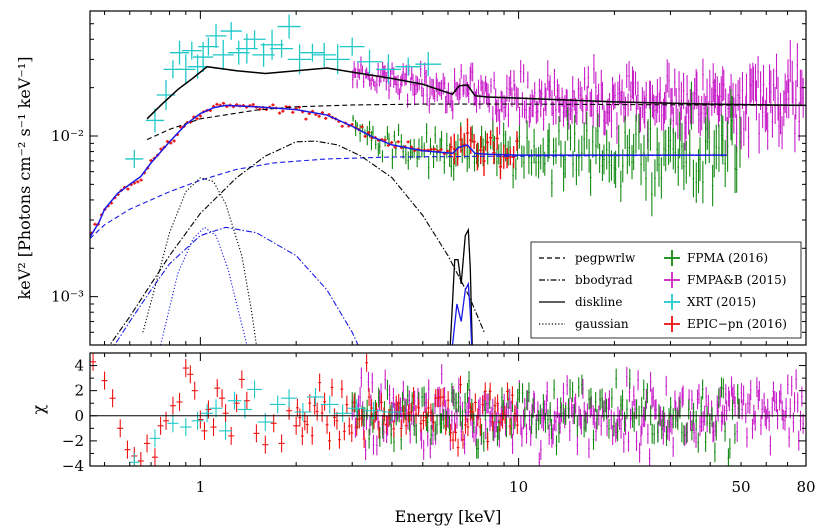 This screenshot has height=531, width=830. Describe the element at coordinates (602, 324) in the screenshot. I see `legend-label: gaussian` at that location.